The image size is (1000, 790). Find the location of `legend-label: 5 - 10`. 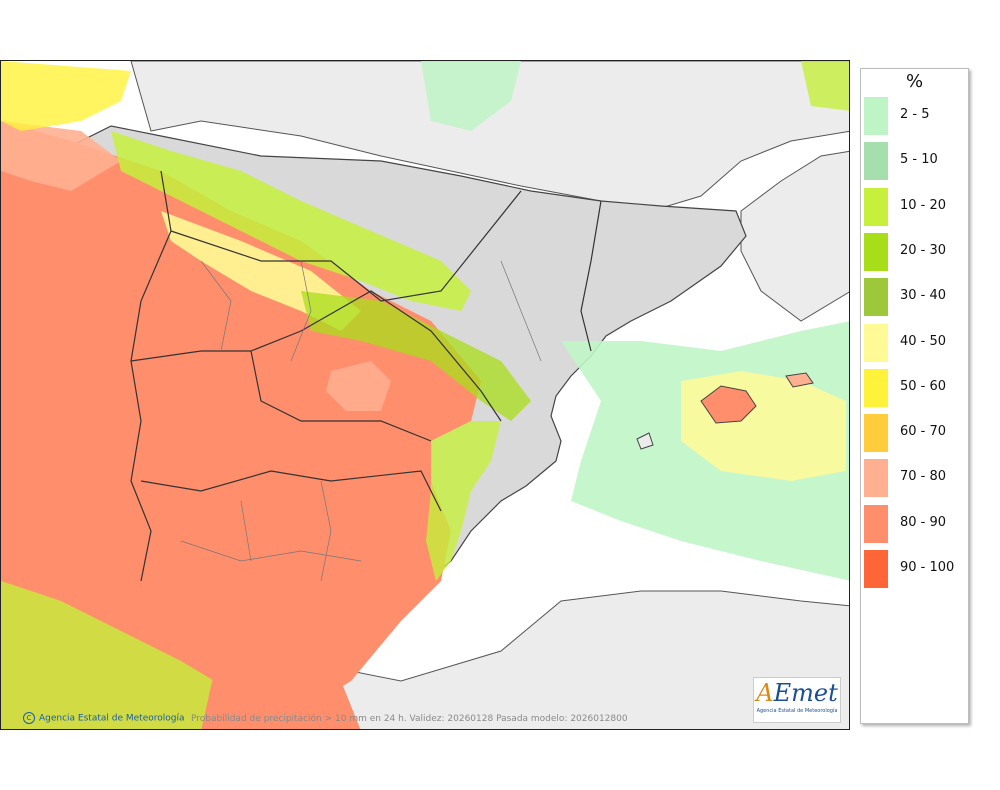

legend-label: 5 - 10 is located at coordinates (919, 160).